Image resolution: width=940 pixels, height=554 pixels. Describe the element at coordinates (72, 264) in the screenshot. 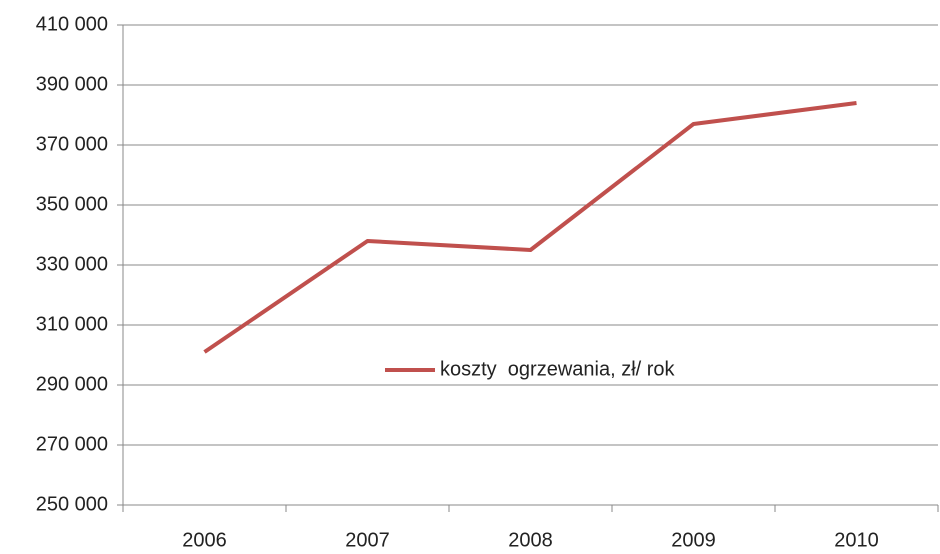

I see `y-tick-label: 330 000` at that location.